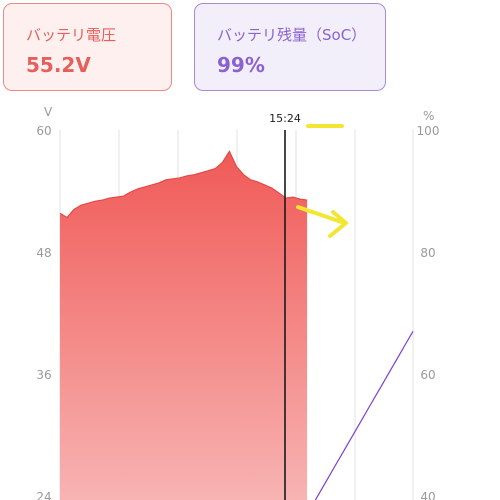 The height and width of the screenshot is (500, 500). Describe the element at coordinates (48, 112) in the screenshot. I see `left-axis-unit: V` at that location.